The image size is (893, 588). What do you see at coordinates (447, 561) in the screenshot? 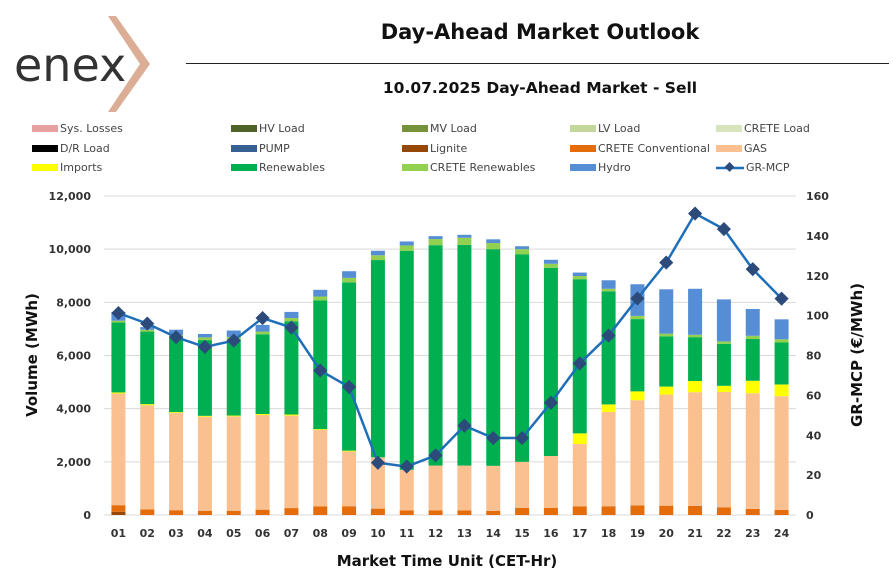
I see `x-axis-title: Market Time Unit (CET-Hr)` at bounding box center [447, 561].